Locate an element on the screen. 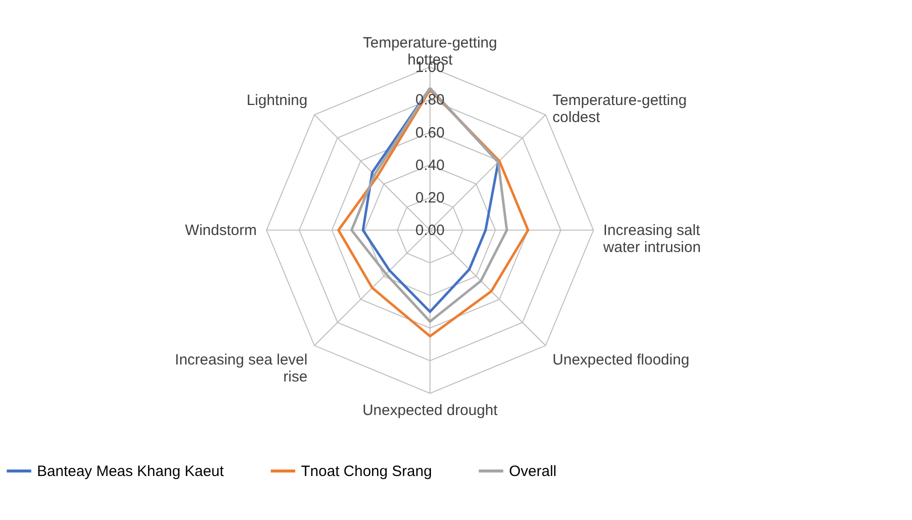  legend-label: Overall is located at coordinates (533, 471).